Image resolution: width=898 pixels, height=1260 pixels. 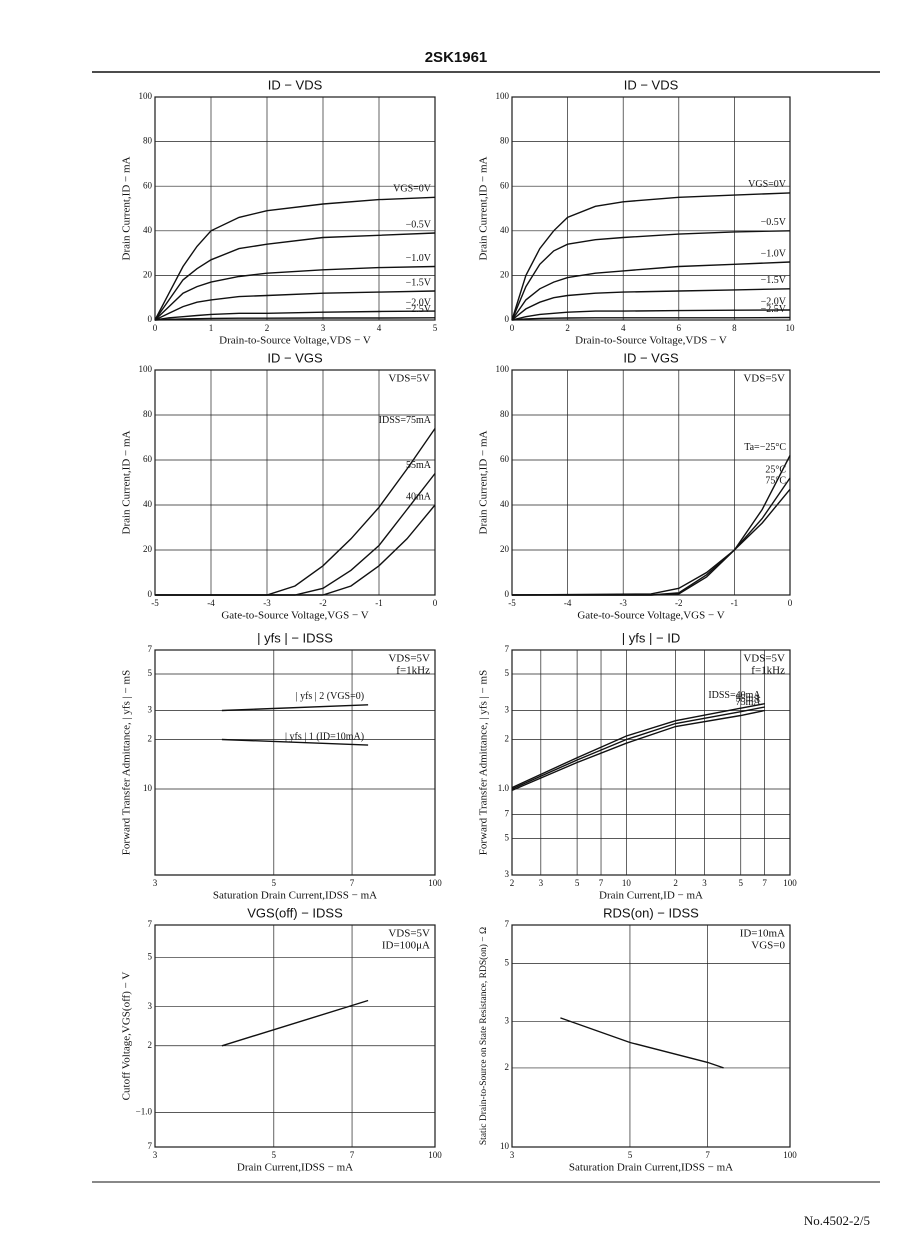 What do you see at coordinates (504, 788) in the screenshot?
I see `y-tick-label: 1.0` at bounding box center [504, 788].